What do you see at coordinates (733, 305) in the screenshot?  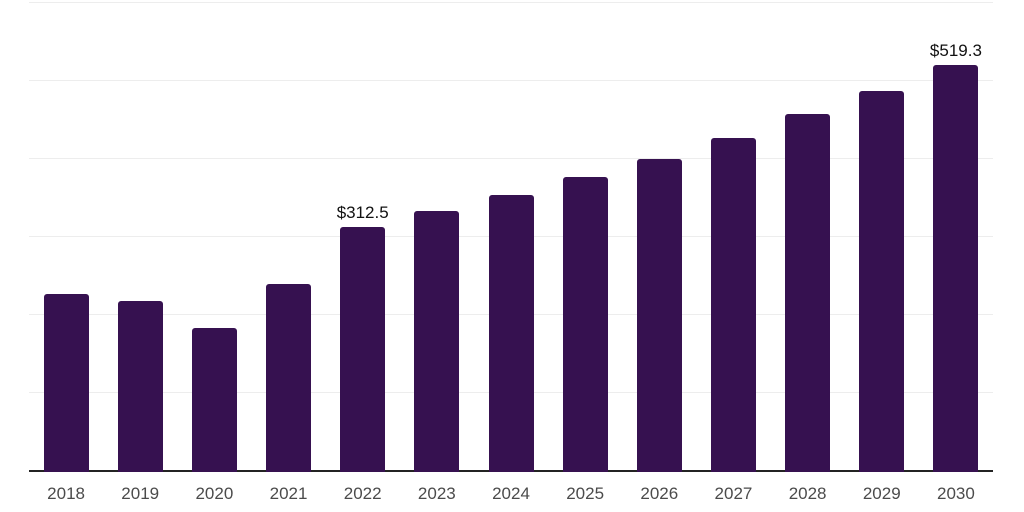 I see `bar-2027` at bounding box center [733, 305].